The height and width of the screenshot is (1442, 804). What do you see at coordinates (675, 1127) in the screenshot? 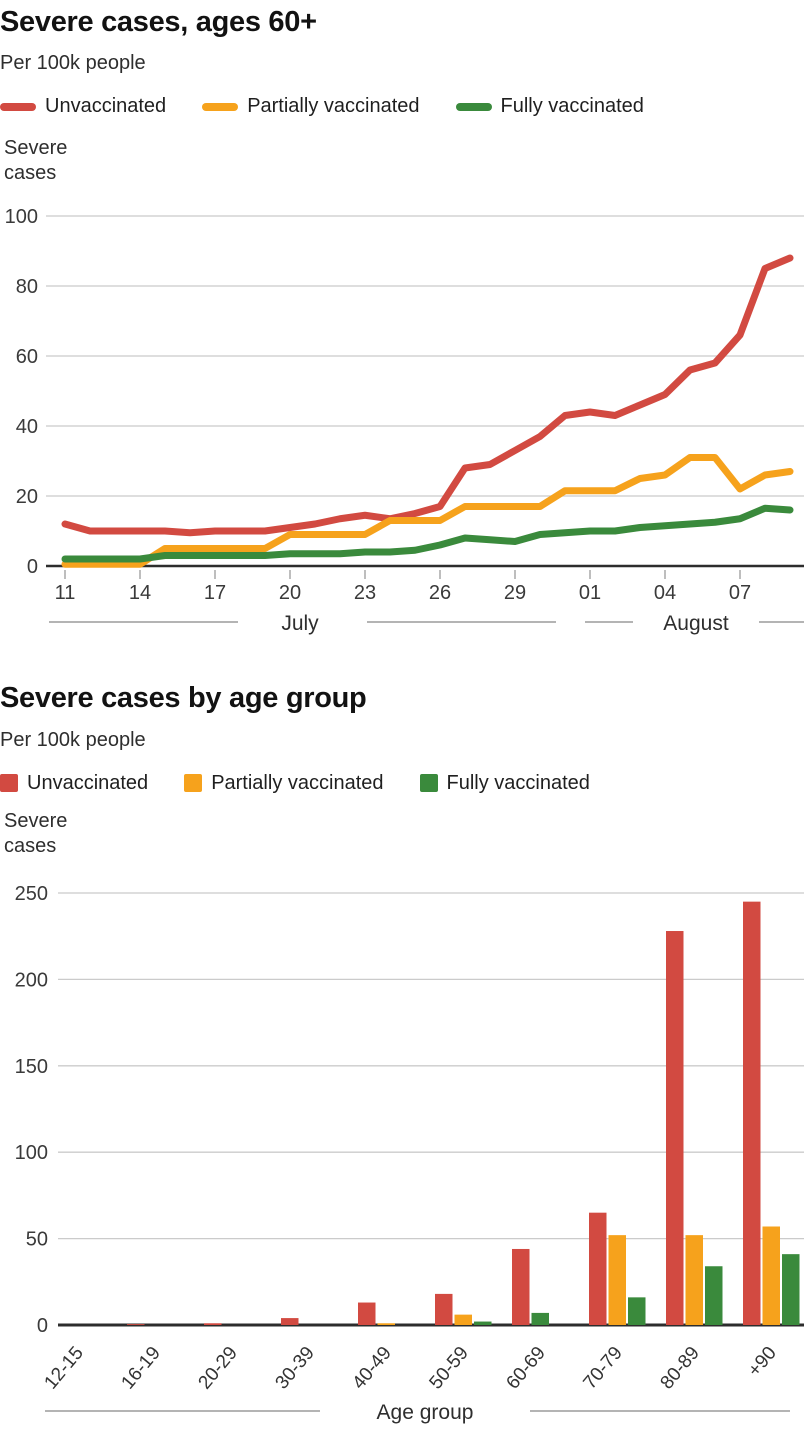
I see `bar-80-89-unvaccinated` at bounding box center [675, 1127].